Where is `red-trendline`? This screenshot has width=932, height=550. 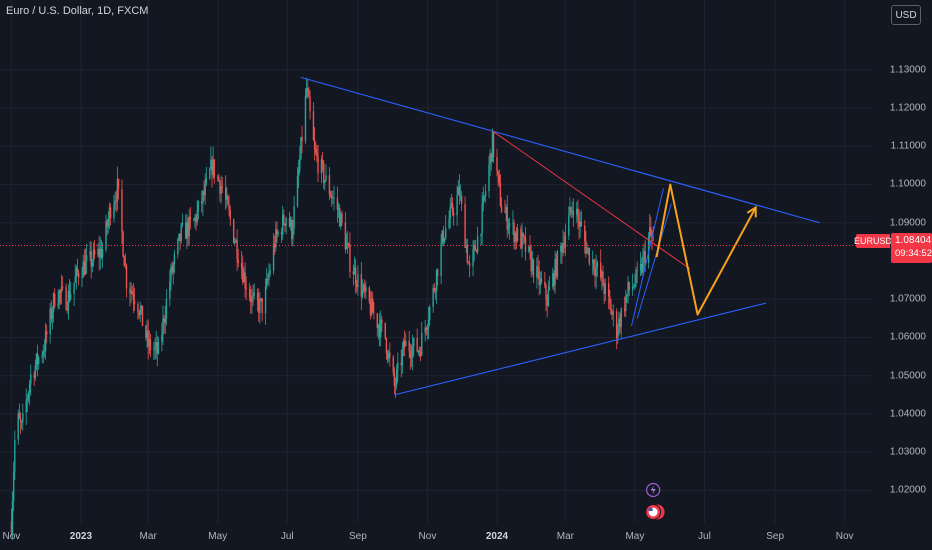 red-trendline is located at coordinates (591, 200).